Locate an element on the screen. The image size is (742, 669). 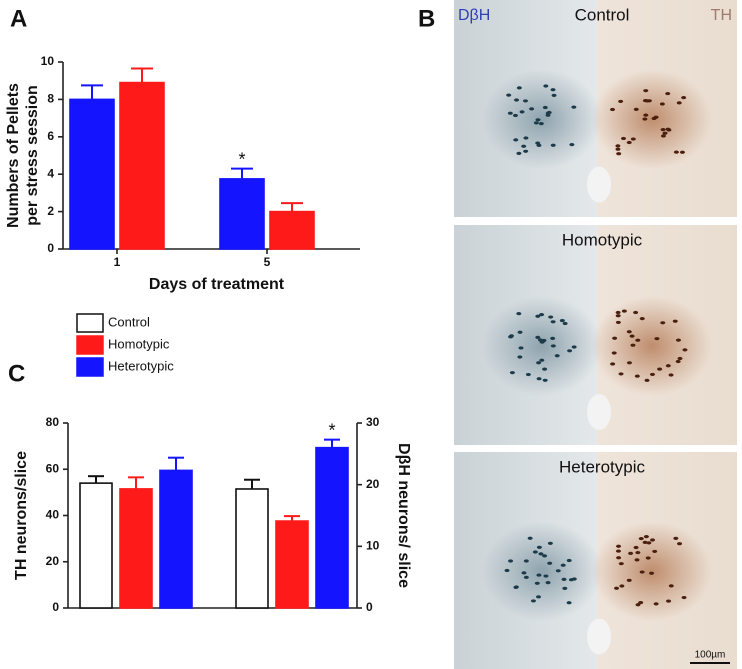
legend-label: Homotypic is located at coordinates (139, 343).